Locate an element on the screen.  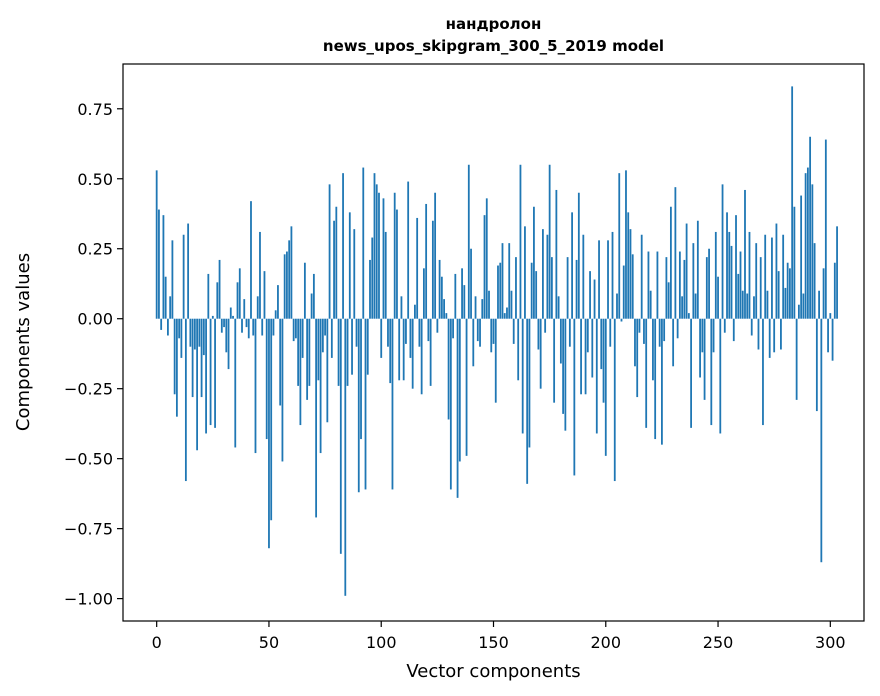
x-axis-label: Vector components is located at coordinates (493, 671).